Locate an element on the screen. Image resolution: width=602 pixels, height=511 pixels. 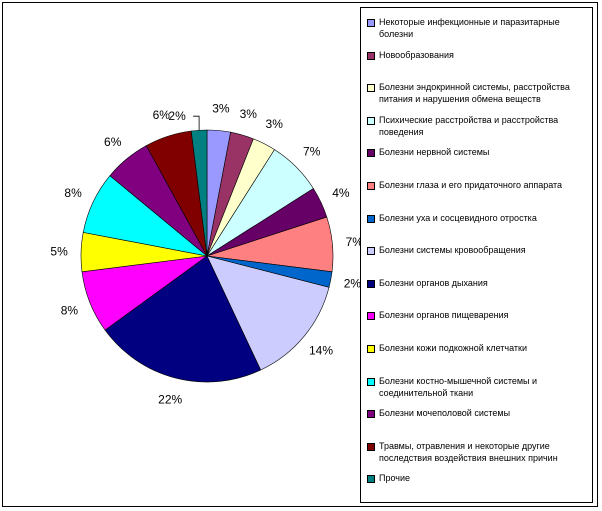
legend-item-8: Болезни системы кровообращения is located at coordinates (477, 250).